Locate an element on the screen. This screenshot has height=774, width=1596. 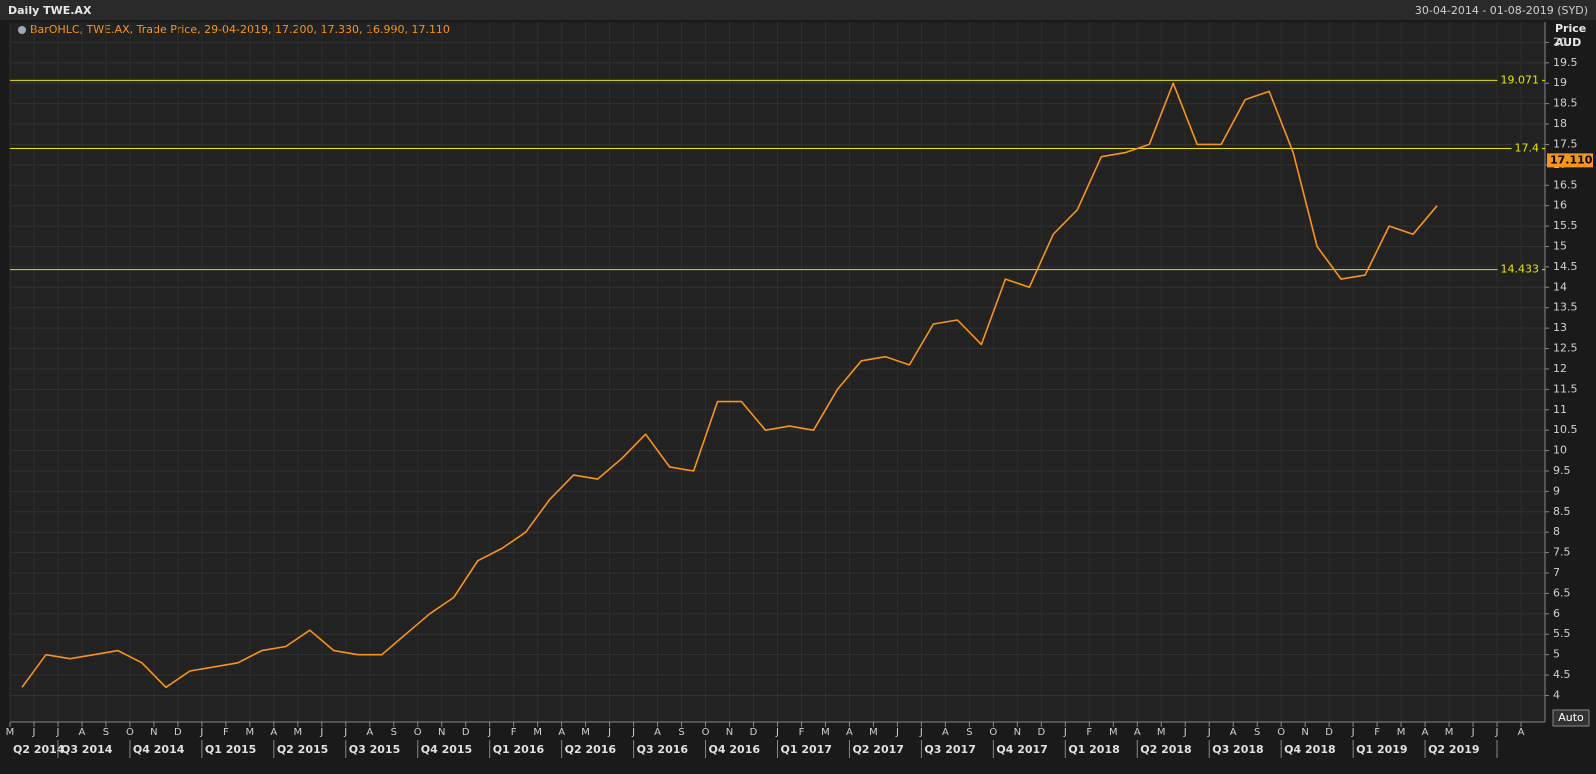
quarter-label: Q4 2014 is located at coordinates (159, 749).